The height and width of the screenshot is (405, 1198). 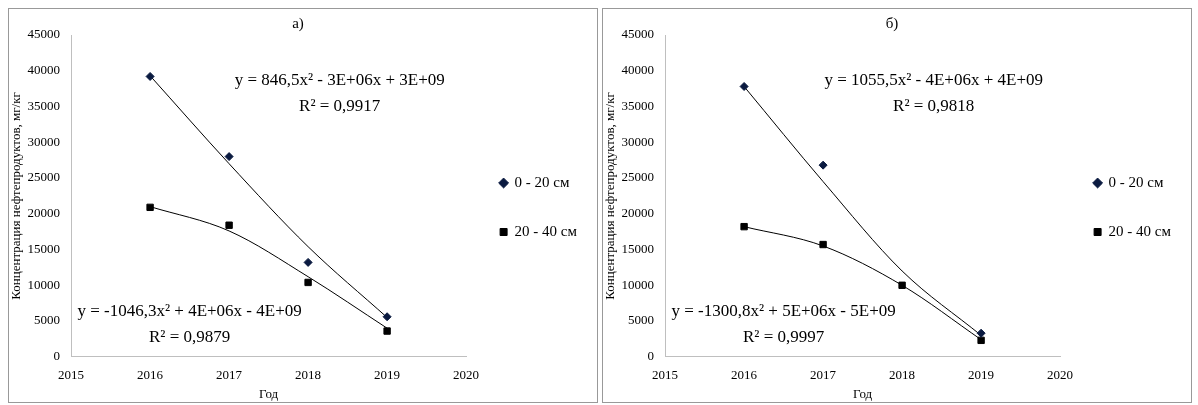 What do you see at coordinates (339, 79) in the screenshot?
I see `annotation: y = 846,5x² - 3E+06x + 3E+09` at bounding box center [339, 79].